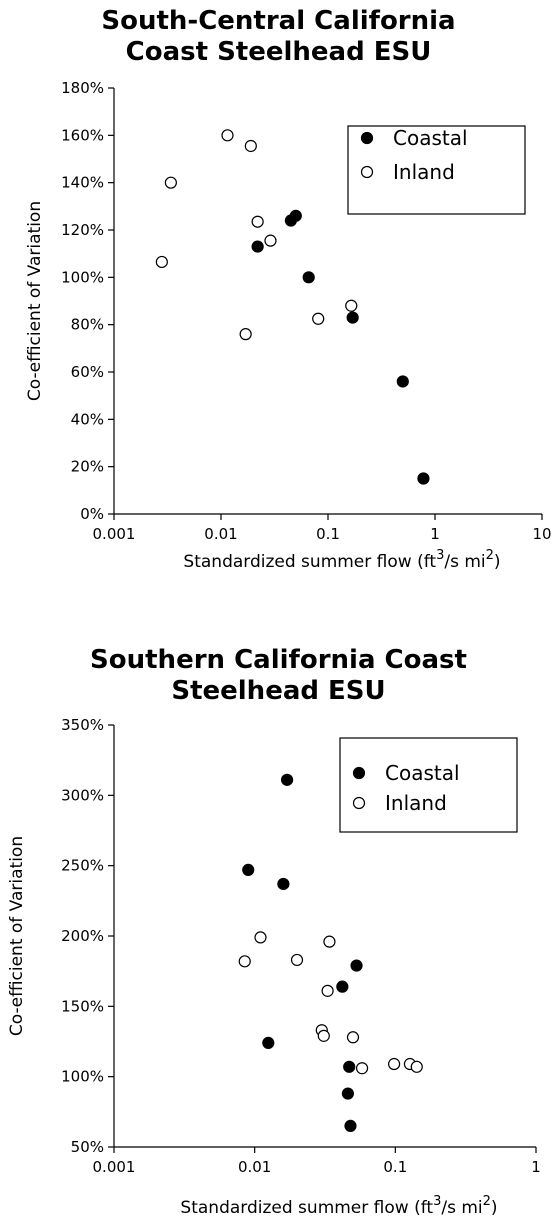  Describe the element at coordinates (359, 773) in the screenshot. I see `chart-2-legend-marker-coastal` at that location.